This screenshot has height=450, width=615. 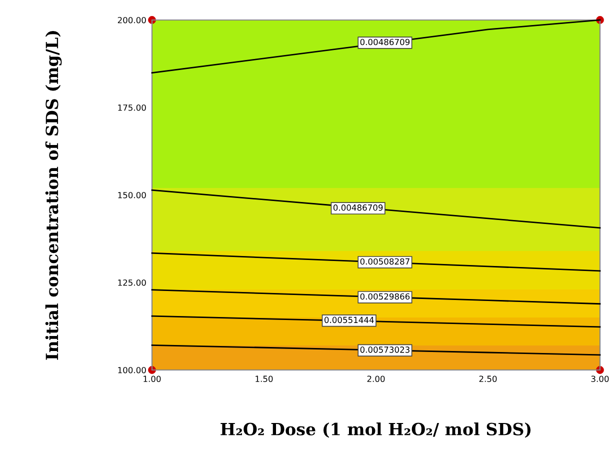 What do you see at coordinates (53, 195) in the screenshot?
I see `y-axis-title: Initial concentration of SDS (mg/L)` at bounding box center [53, 195].